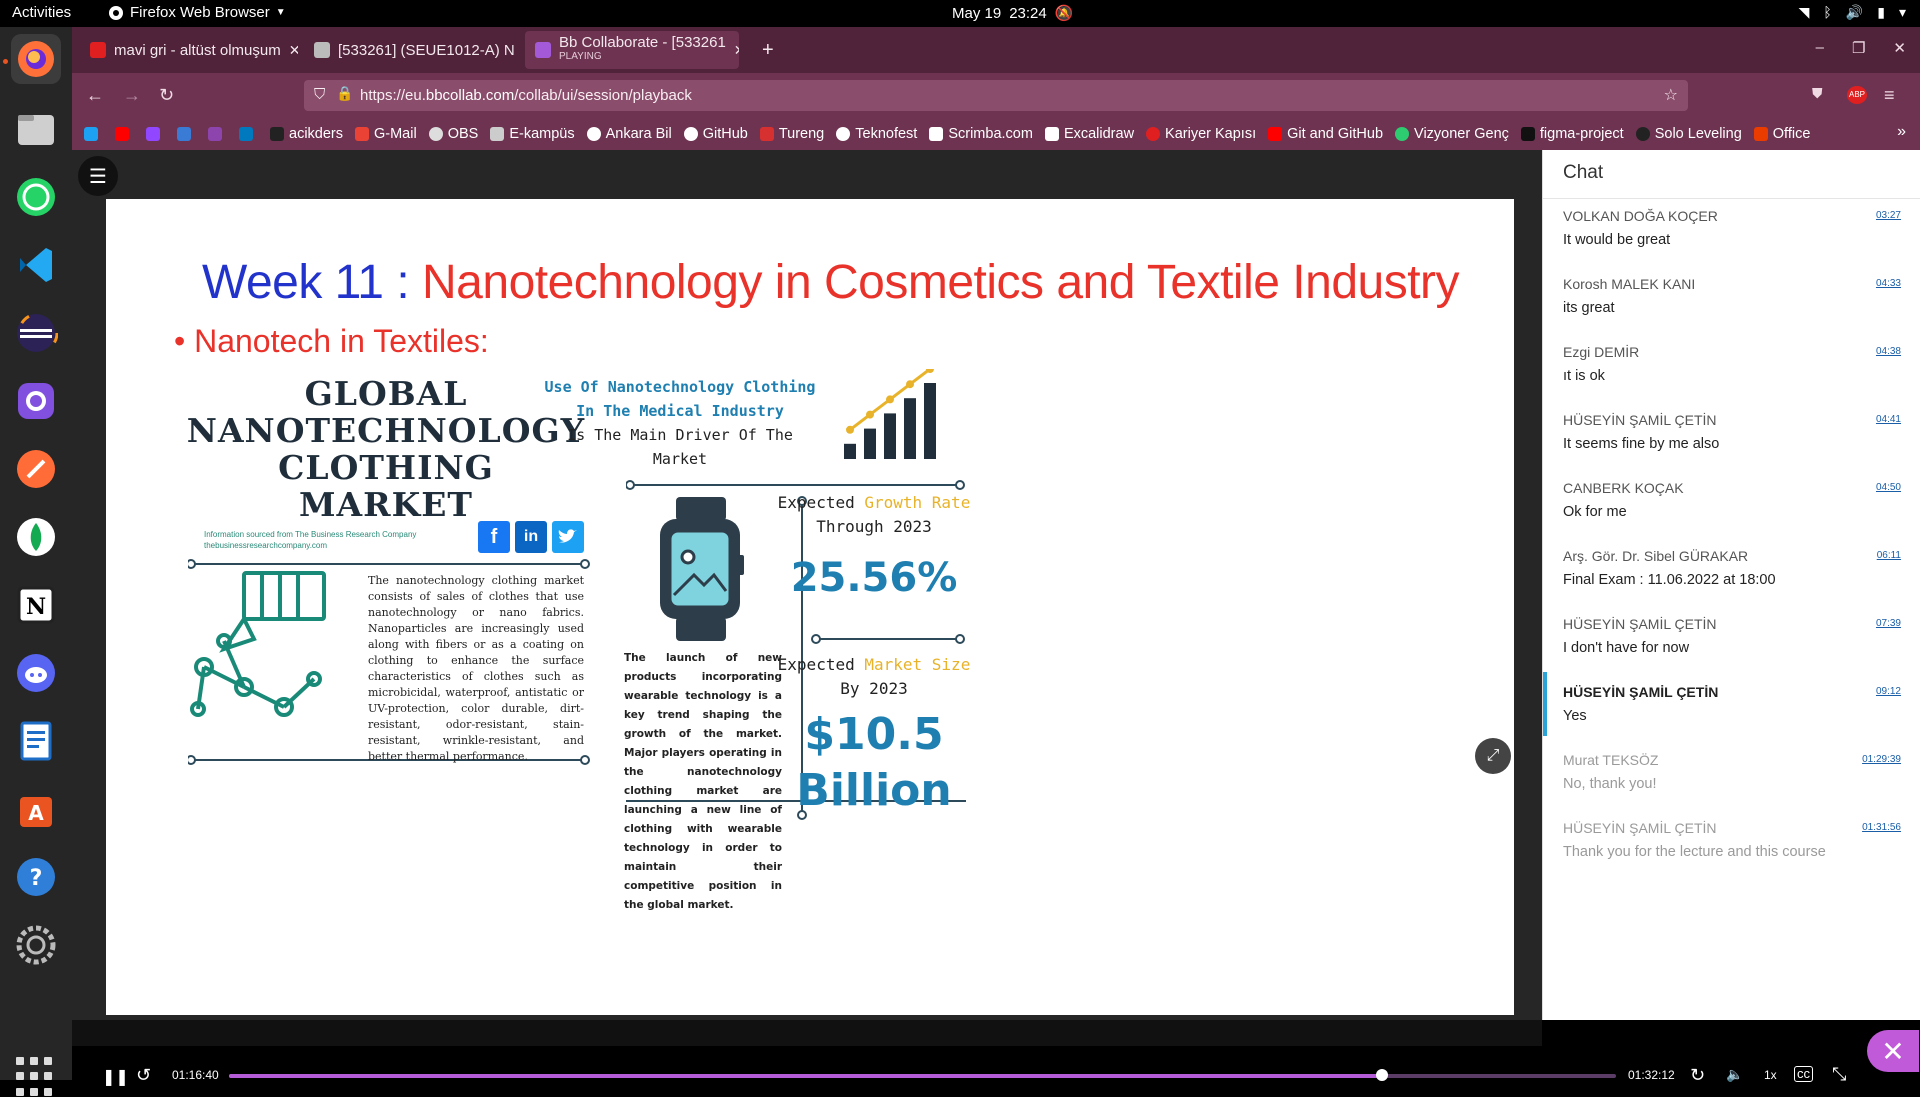 The width and height of the screenshot is (1920, 1097). Describe the element at coordinates (1545, 704) in the screenshot. I see `current-message-indicator` at that location.